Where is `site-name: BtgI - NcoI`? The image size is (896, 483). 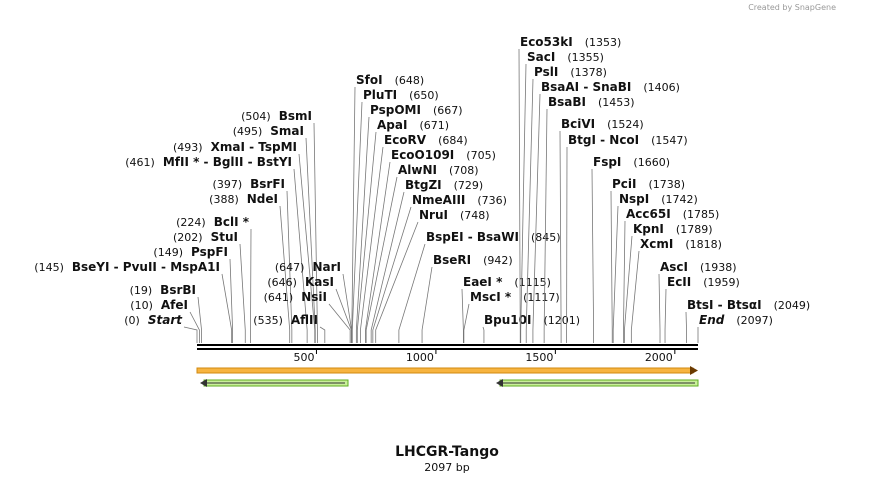 site-name: BtgI - NcoI is located at coordinates (603, 140).